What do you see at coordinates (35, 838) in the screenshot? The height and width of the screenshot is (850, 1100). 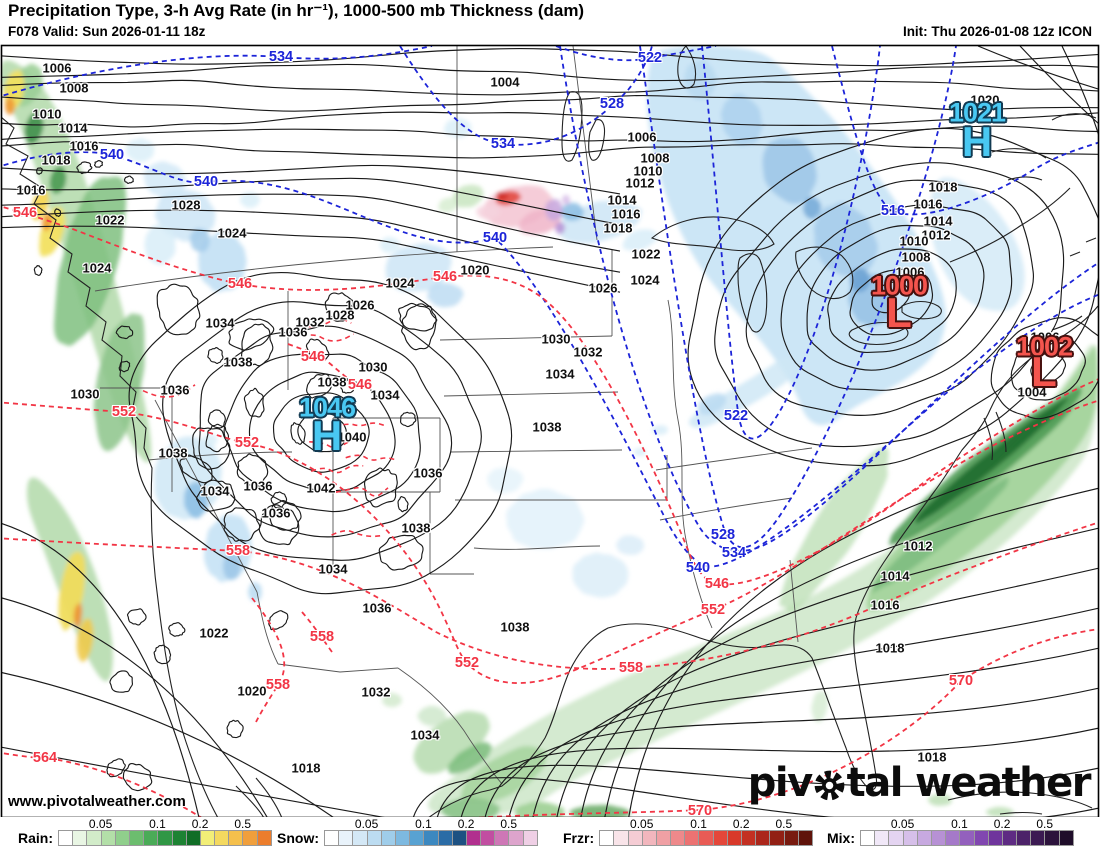 I see `legend-label: Rain:` at bounding box center [35, 838].